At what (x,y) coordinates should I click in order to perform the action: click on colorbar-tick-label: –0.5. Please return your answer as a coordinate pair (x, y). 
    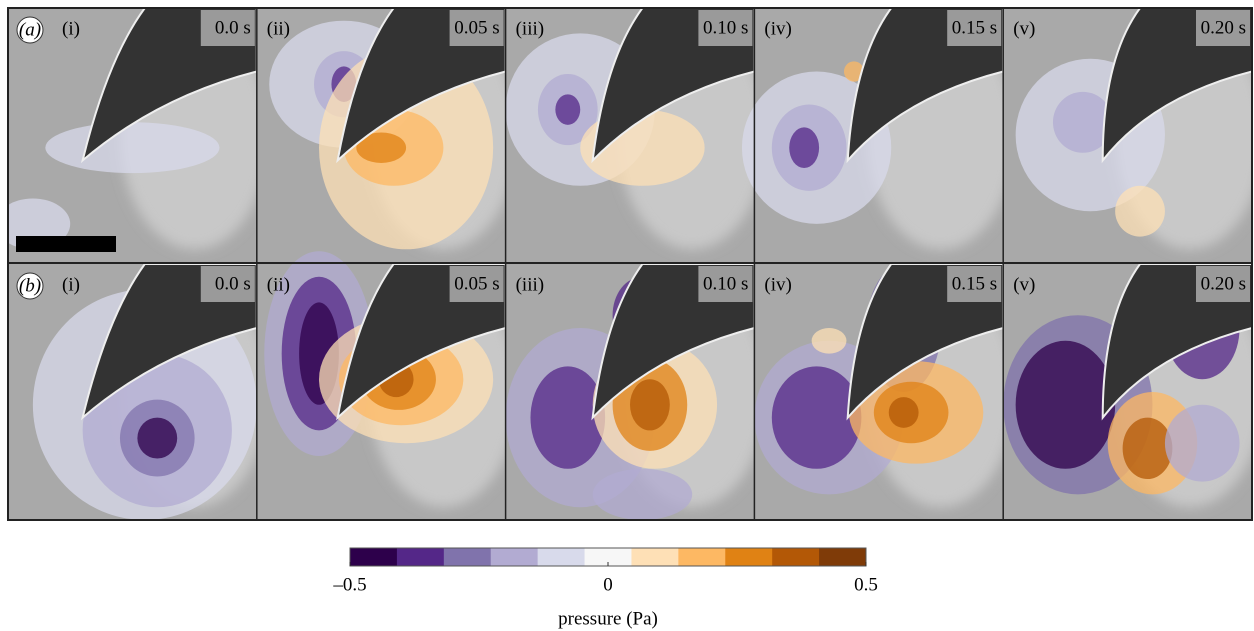
    Looking at the image, I should click on (349, 584).